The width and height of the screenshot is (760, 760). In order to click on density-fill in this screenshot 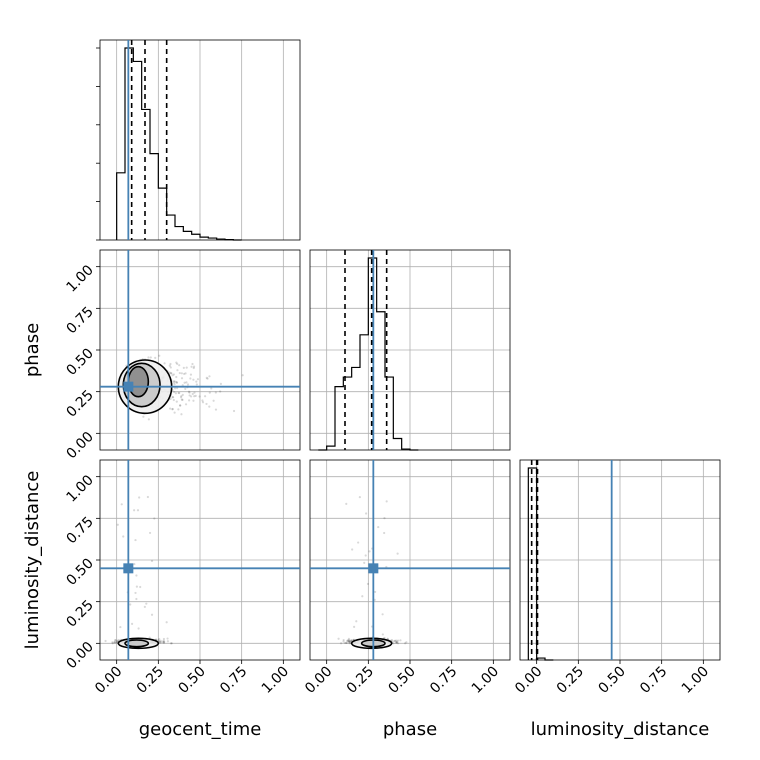, I will do `click(137, 643)`.